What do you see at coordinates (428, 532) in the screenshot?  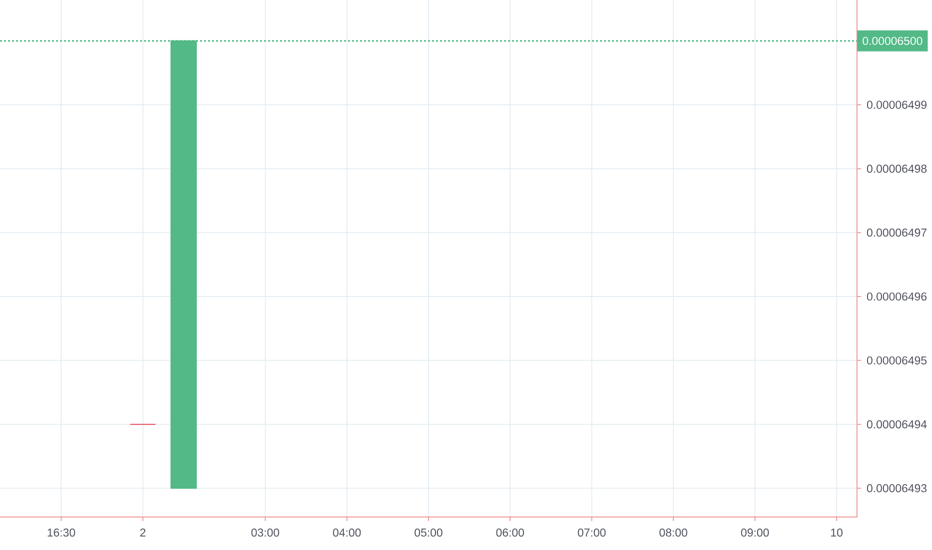 I see `x-tick-label: 05:00` at bounding box center [428, 532].